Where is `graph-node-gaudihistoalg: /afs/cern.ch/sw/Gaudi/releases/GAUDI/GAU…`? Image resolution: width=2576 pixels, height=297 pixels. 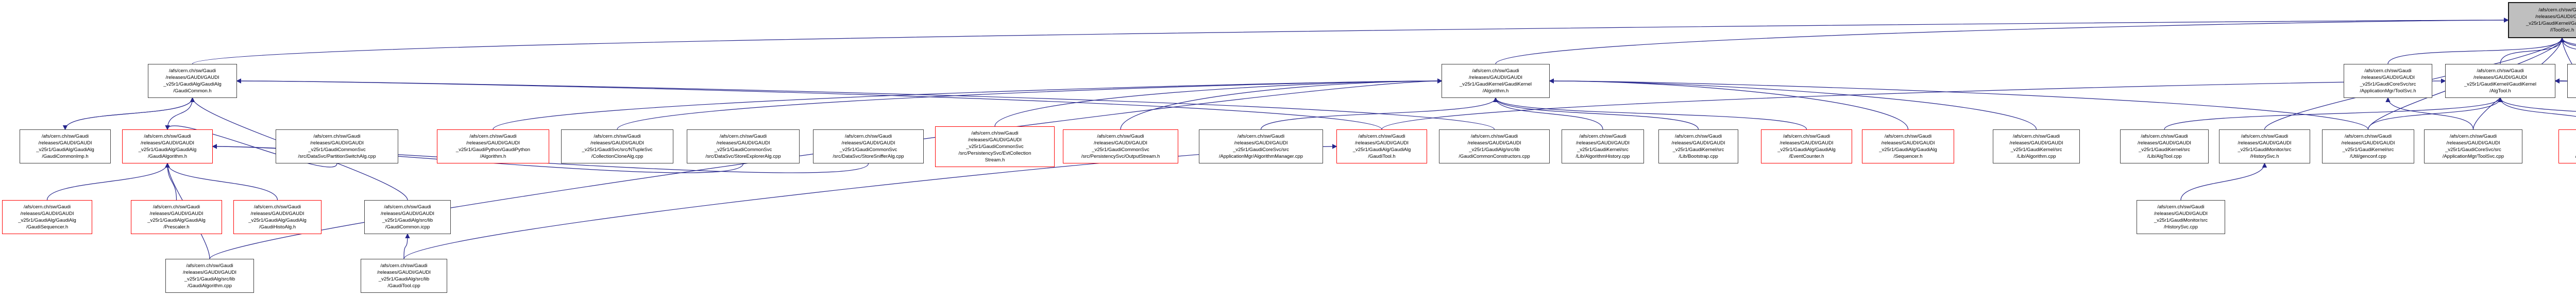 graph-node-gaudihistoalg: /afs/cern.ch/sw/Gaudi/releases/GAUDI/GAU… is located at coordinates (277, 217).